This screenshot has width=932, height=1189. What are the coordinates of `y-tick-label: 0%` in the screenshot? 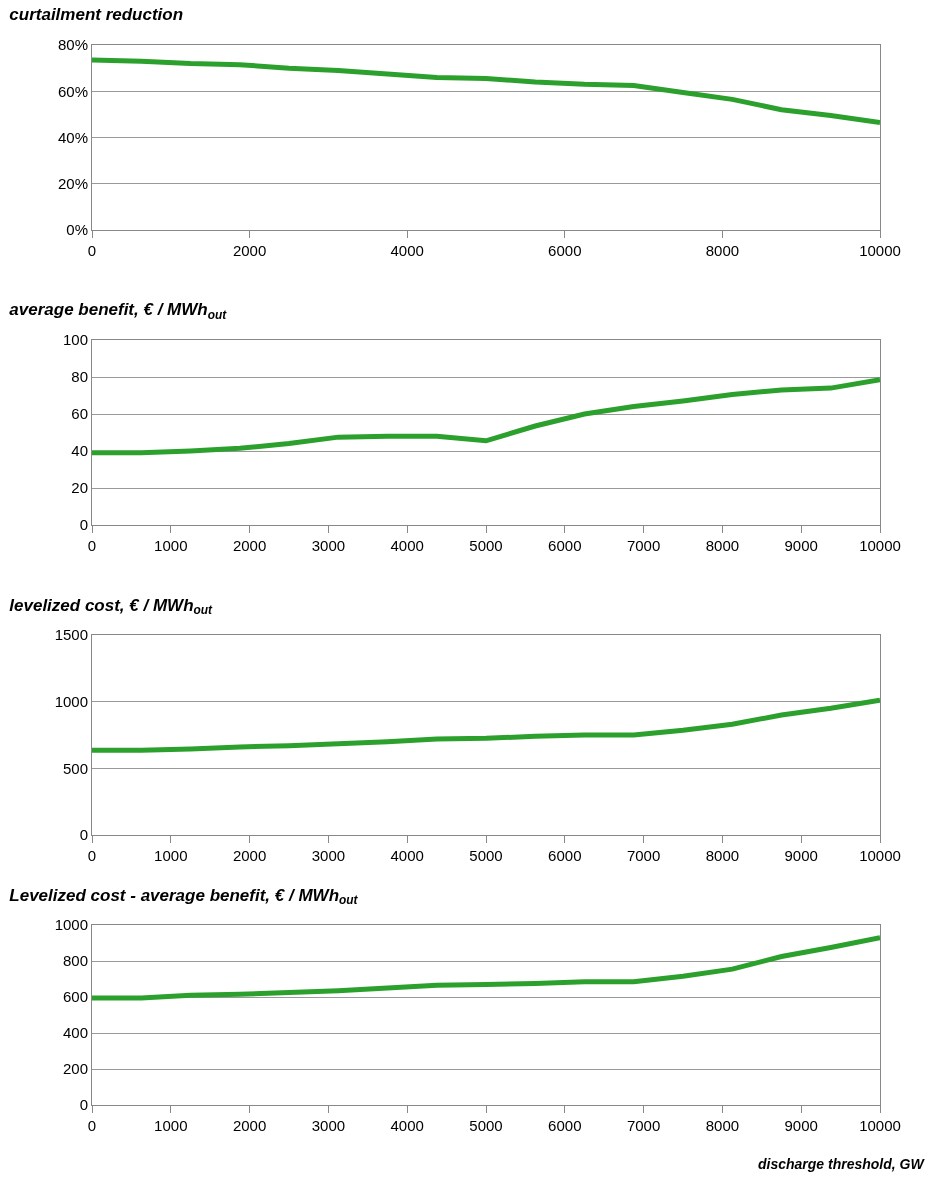 It's located at (77, 230).